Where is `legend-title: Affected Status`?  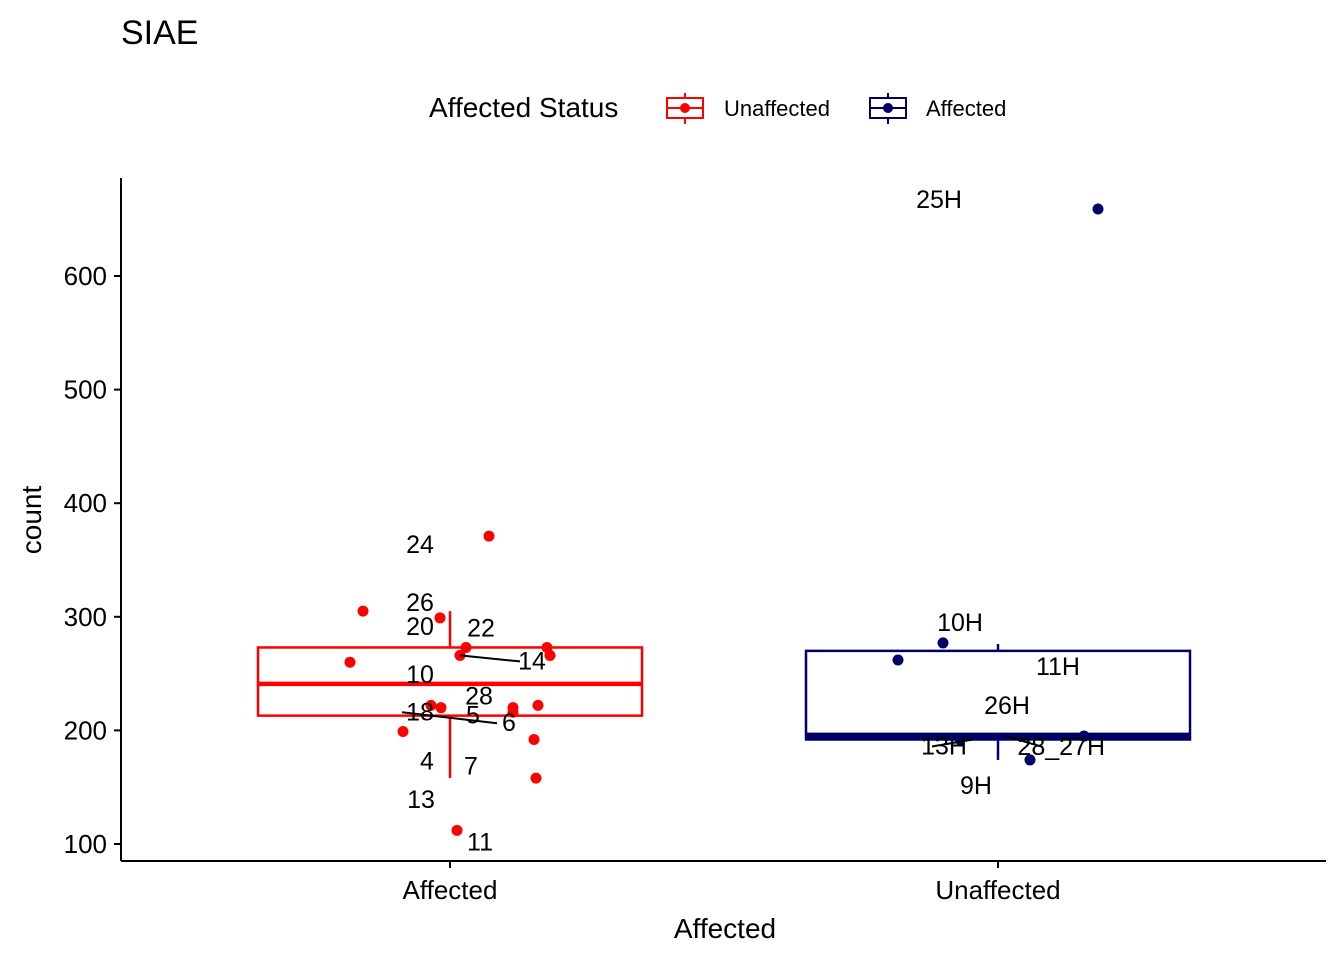
legend-title: Affected Status is located at coordinates (523, 107).